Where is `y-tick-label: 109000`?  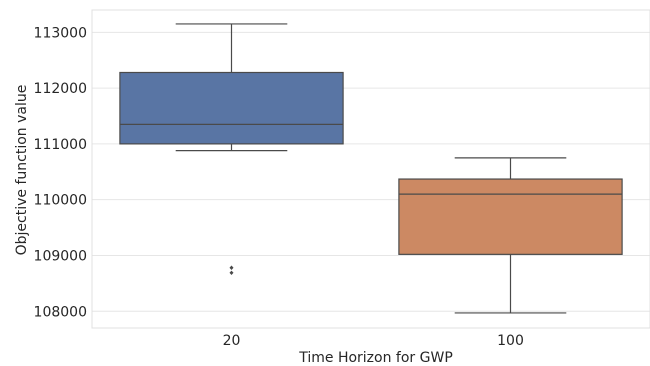 y-tick-label: 109000 is located at coordinates (60, 256).